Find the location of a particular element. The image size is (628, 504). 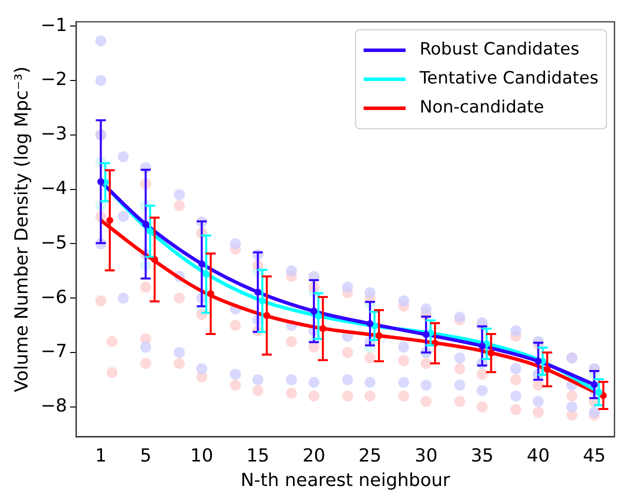

y-tick-label: −1 is located at coordinates (54, 25).